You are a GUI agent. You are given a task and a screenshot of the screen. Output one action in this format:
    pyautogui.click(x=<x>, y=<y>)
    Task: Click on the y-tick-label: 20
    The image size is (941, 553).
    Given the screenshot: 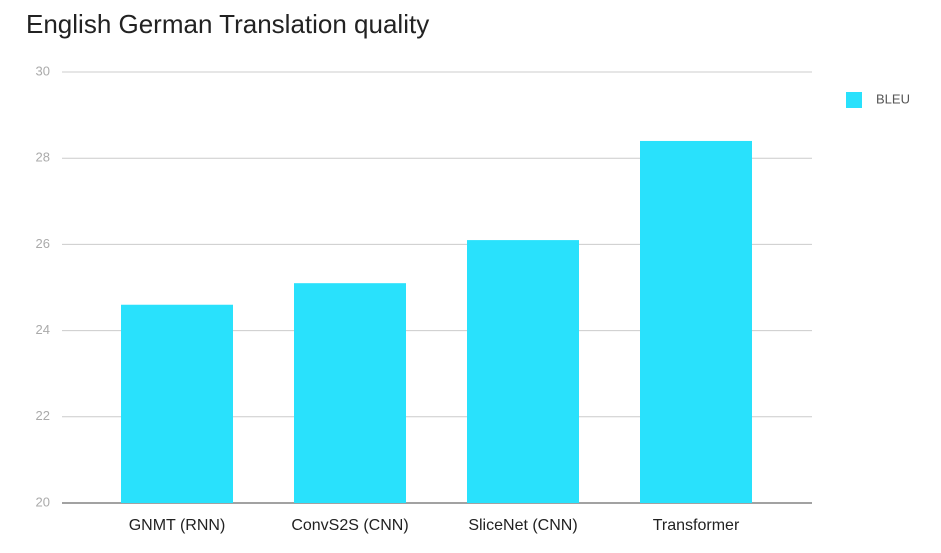 What is the action you would take?
    pyautogui.click(x=43, y=501)
    